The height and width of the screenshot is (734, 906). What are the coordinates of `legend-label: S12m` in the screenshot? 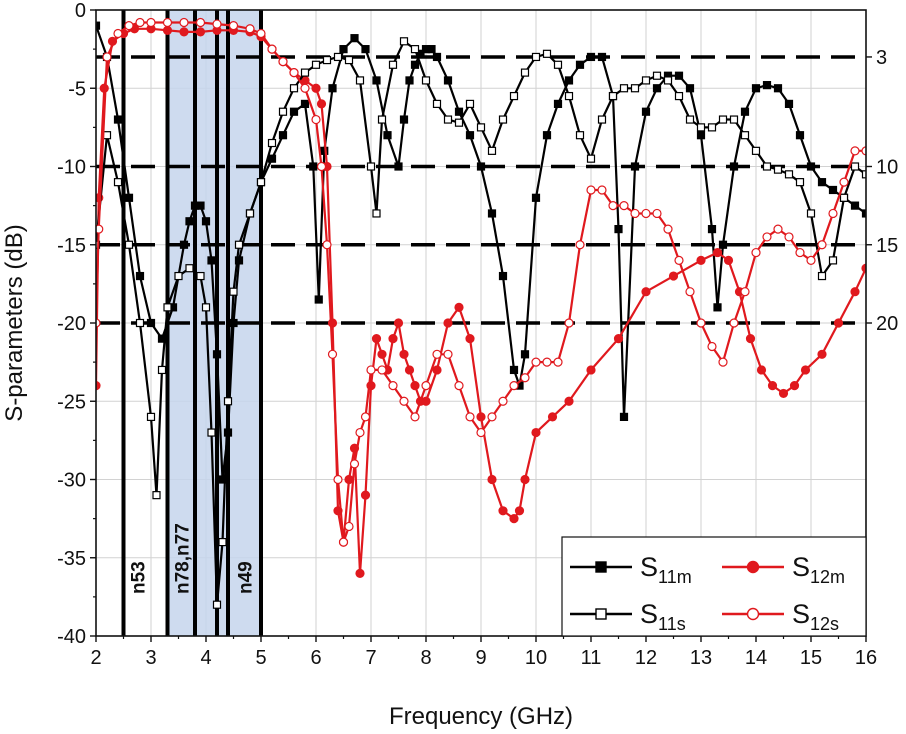 It's located at (818, 569).